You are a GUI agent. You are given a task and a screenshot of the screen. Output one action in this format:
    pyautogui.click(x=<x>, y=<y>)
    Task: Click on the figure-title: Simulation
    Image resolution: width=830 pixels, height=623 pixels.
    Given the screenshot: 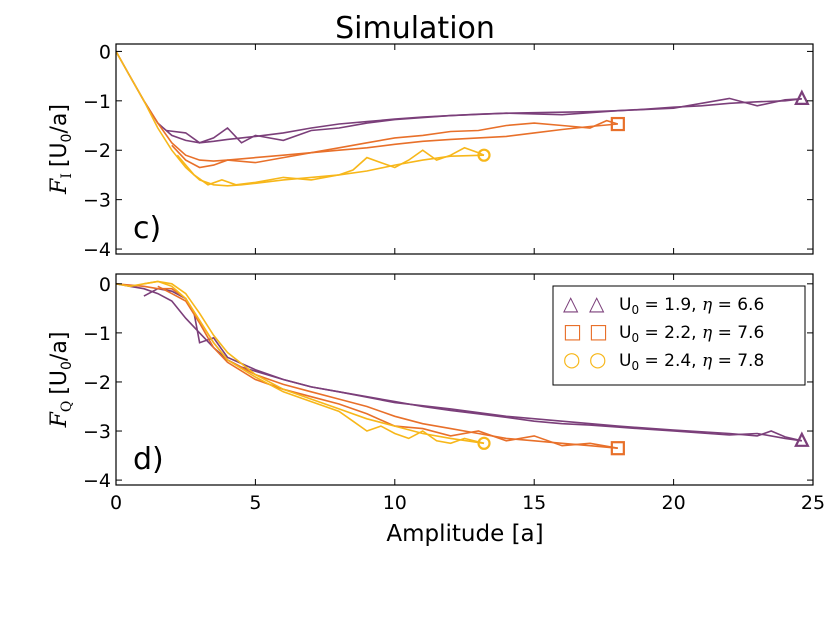 What is the action you would take?
    pyautogui.click(x=415, y=28)
    